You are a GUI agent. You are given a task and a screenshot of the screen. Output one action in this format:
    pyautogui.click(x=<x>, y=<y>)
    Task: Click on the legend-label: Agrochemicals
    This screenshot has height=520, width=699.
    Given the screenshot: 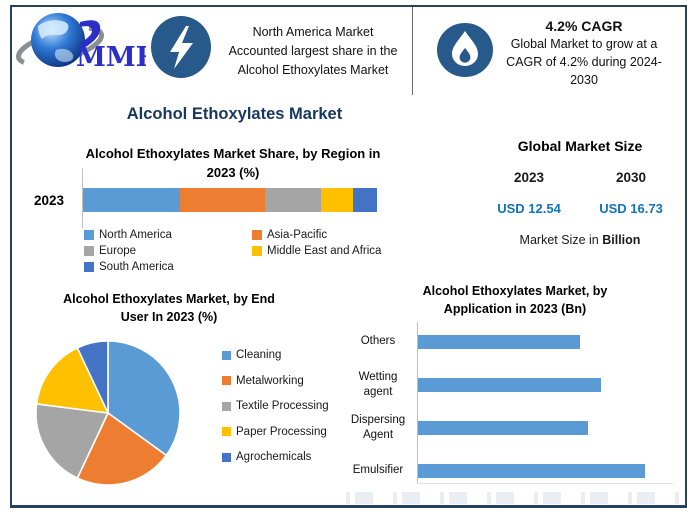 What is the action you would take?
    pyautogui.click(x=274, y=457)
    